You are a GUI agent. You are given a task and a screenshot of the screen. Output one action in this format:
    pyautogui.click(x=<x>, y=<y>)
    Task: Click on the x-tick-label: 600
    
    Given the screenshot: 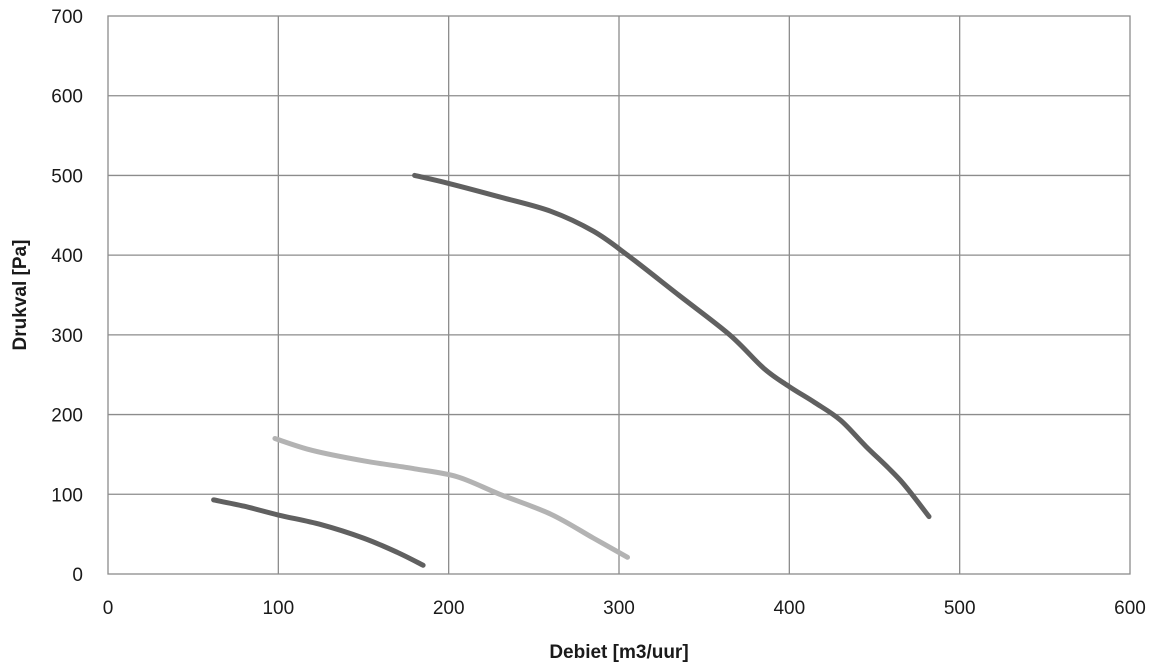 What is the action you would take?
    pyautogui.click(x=1130, y=608)
    